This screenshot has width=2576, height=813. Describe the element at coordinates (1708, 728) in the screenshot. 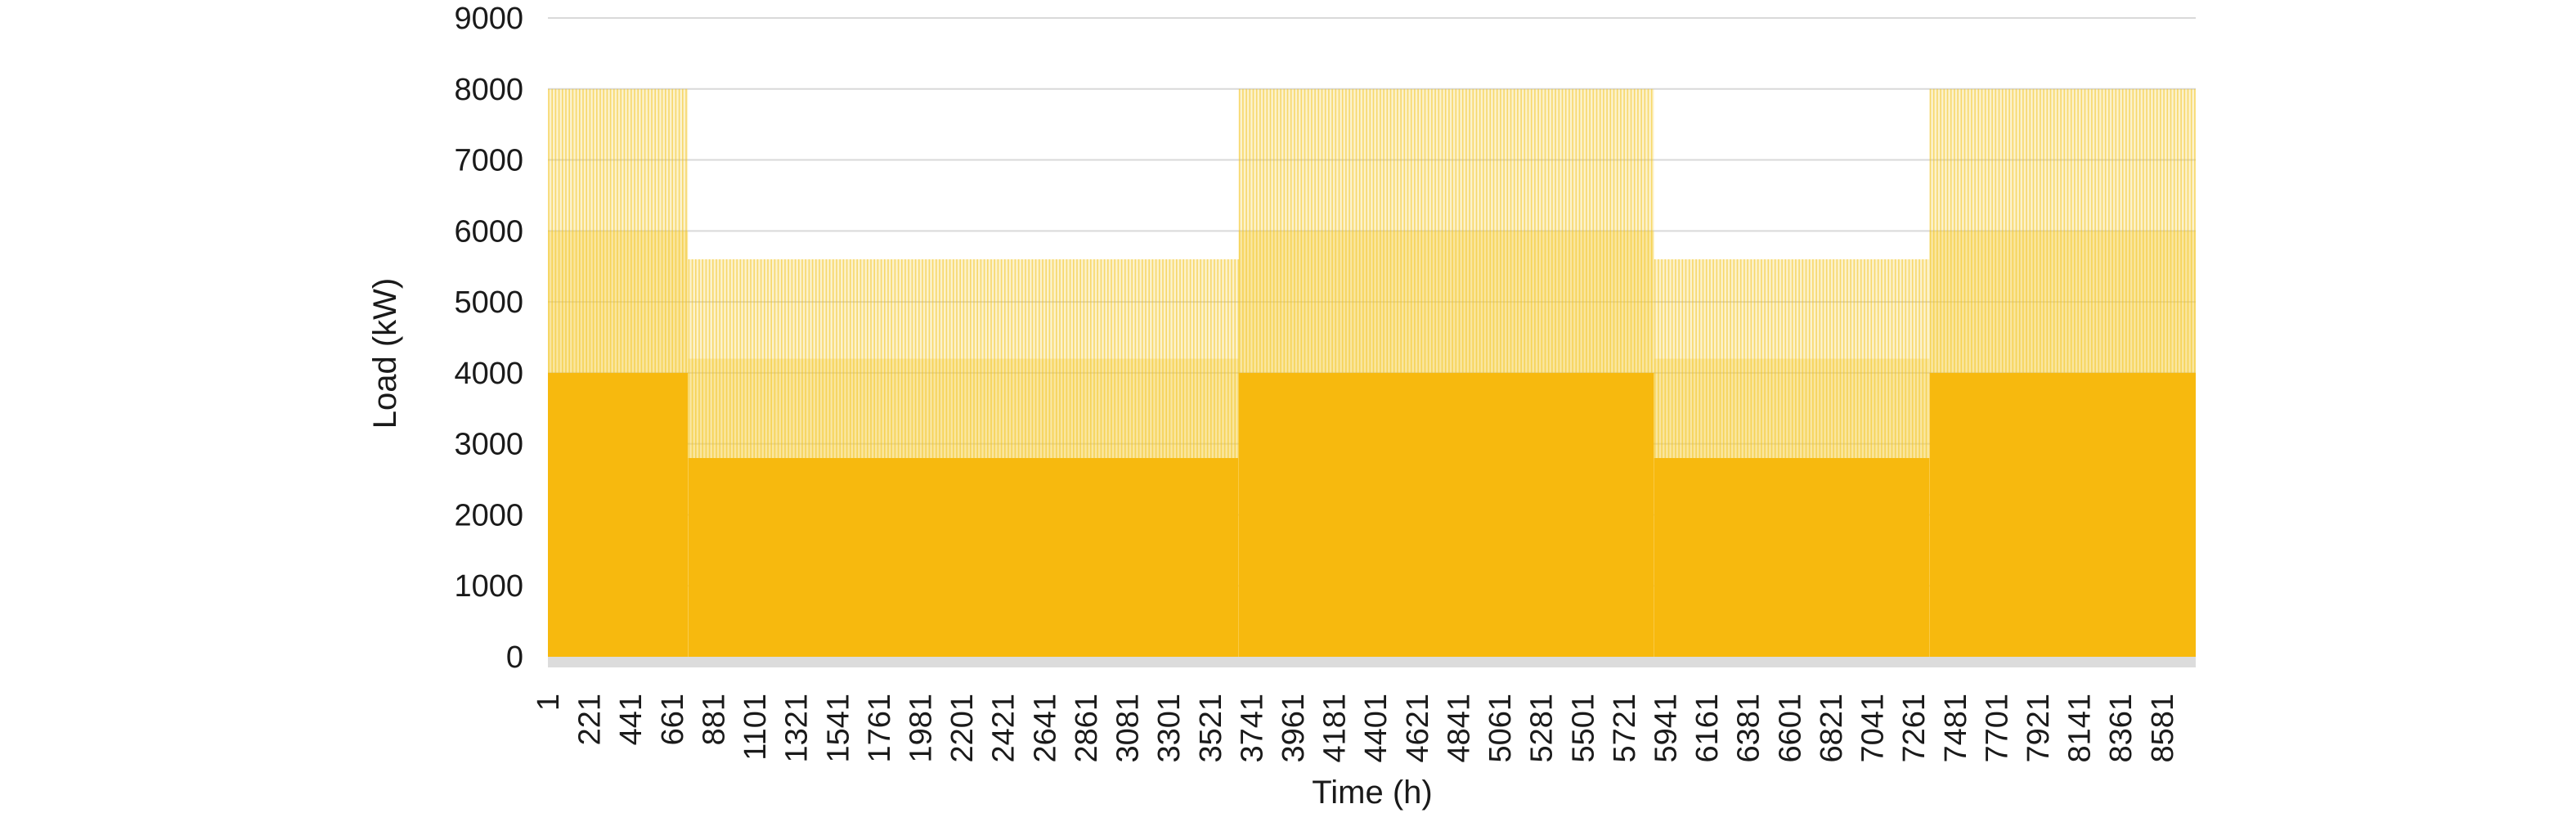

I see `x-tick-label: 6161` at that location.